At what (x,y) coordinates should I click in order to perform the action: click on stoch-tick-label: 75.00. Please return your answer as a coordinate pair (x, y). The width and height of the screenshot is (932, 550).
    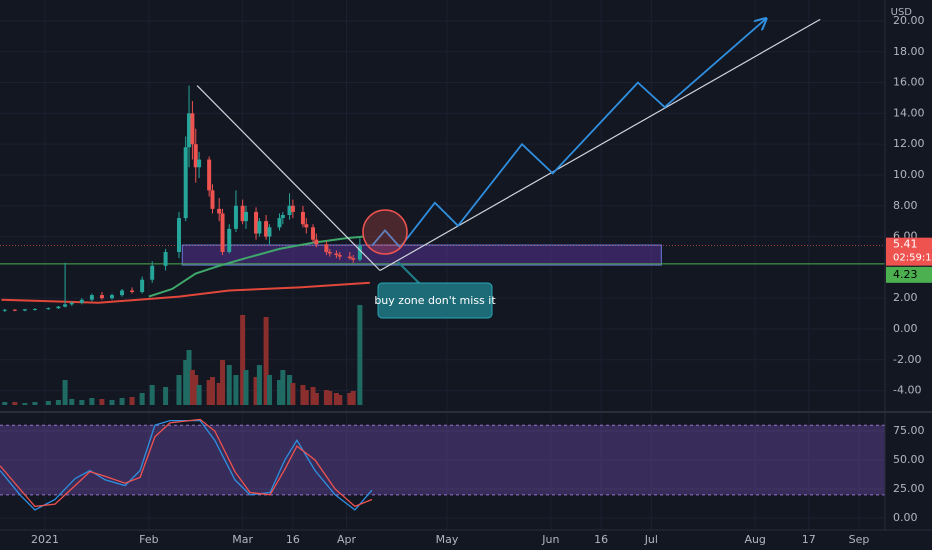
    Looking at the image, I should click on (909, 430).